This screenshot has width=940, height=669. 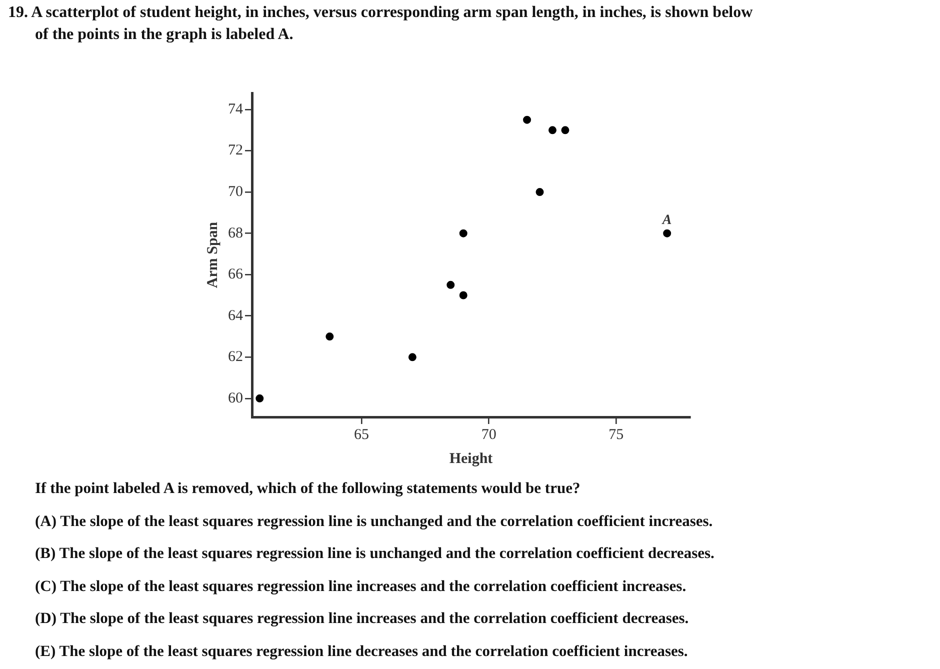 I want to click on annotation: A, so click(x=666, y=220).